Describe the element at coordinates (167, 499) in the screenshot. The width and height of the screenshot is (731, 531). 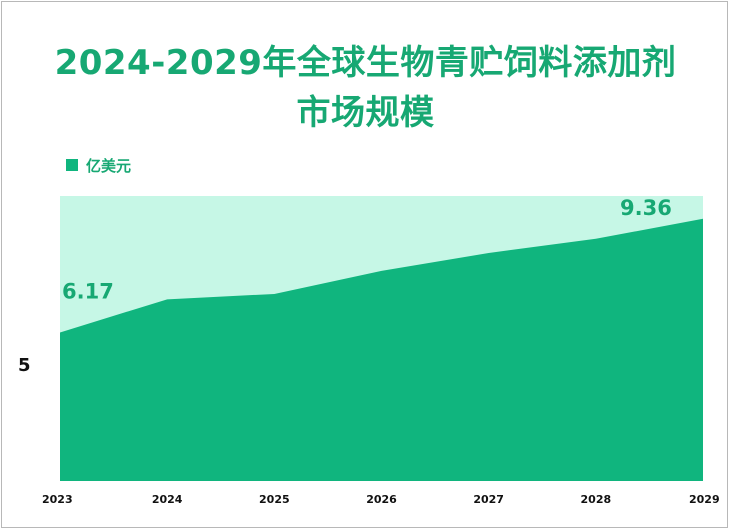
I see `x-tick-label: 2024` at that location.